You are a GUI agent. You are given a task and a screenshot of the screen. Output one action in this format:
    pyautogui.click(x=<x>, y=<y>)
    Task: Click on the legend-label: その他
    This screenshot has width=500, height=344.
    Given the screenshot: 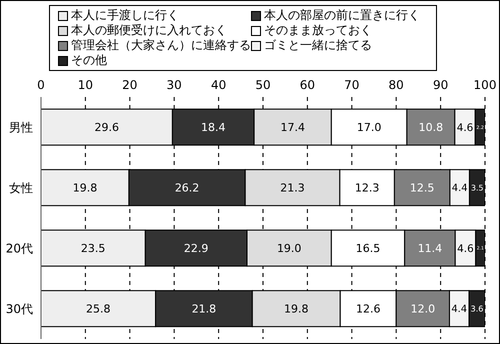 What is the action you would take?
    pyautogui.click(x=89, y=60)
    